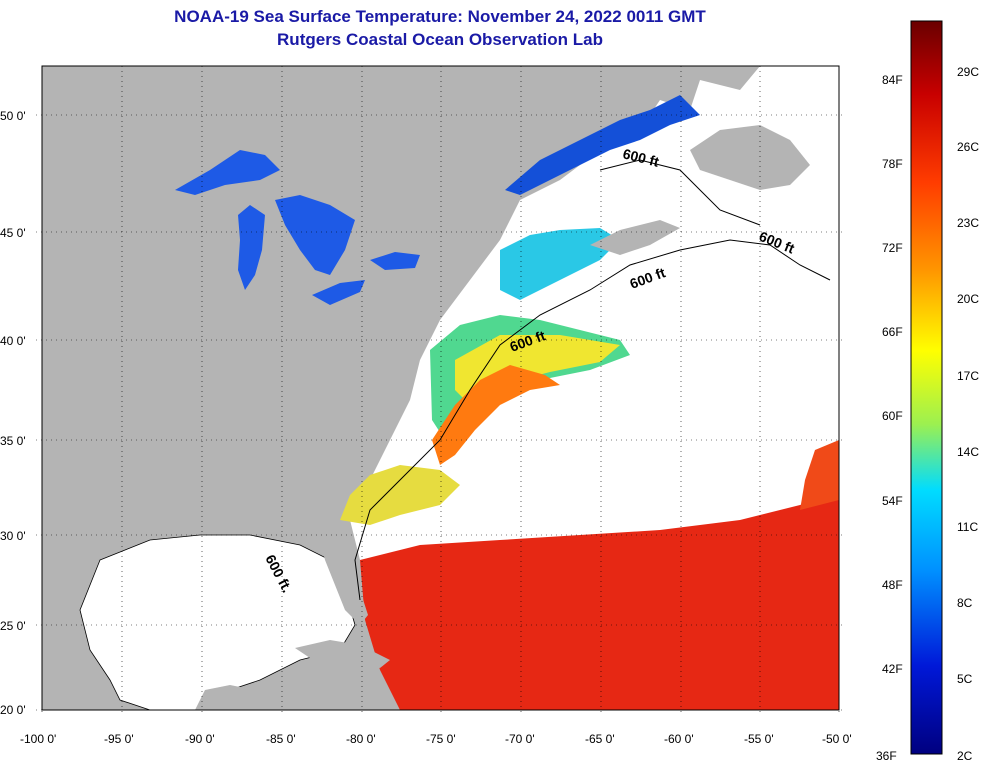 The image size is (984, 770). What do you see at coordinates (965, 756) in the screenshot?
I see `colorbar-c-label: 2C` at bounding box center [965, 756].